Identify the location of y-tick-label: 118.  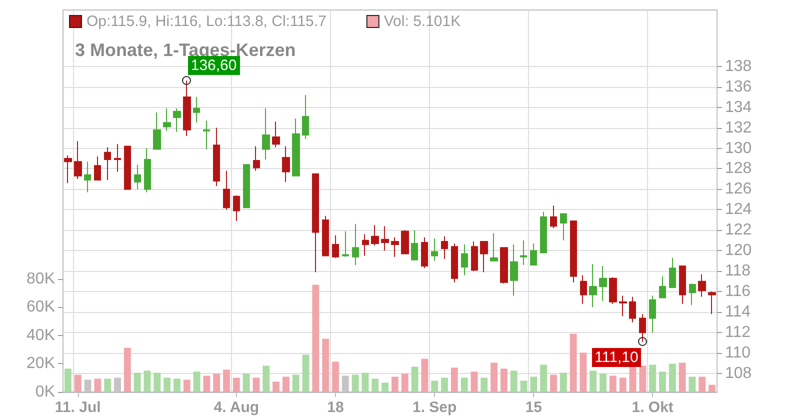
(738, 271).